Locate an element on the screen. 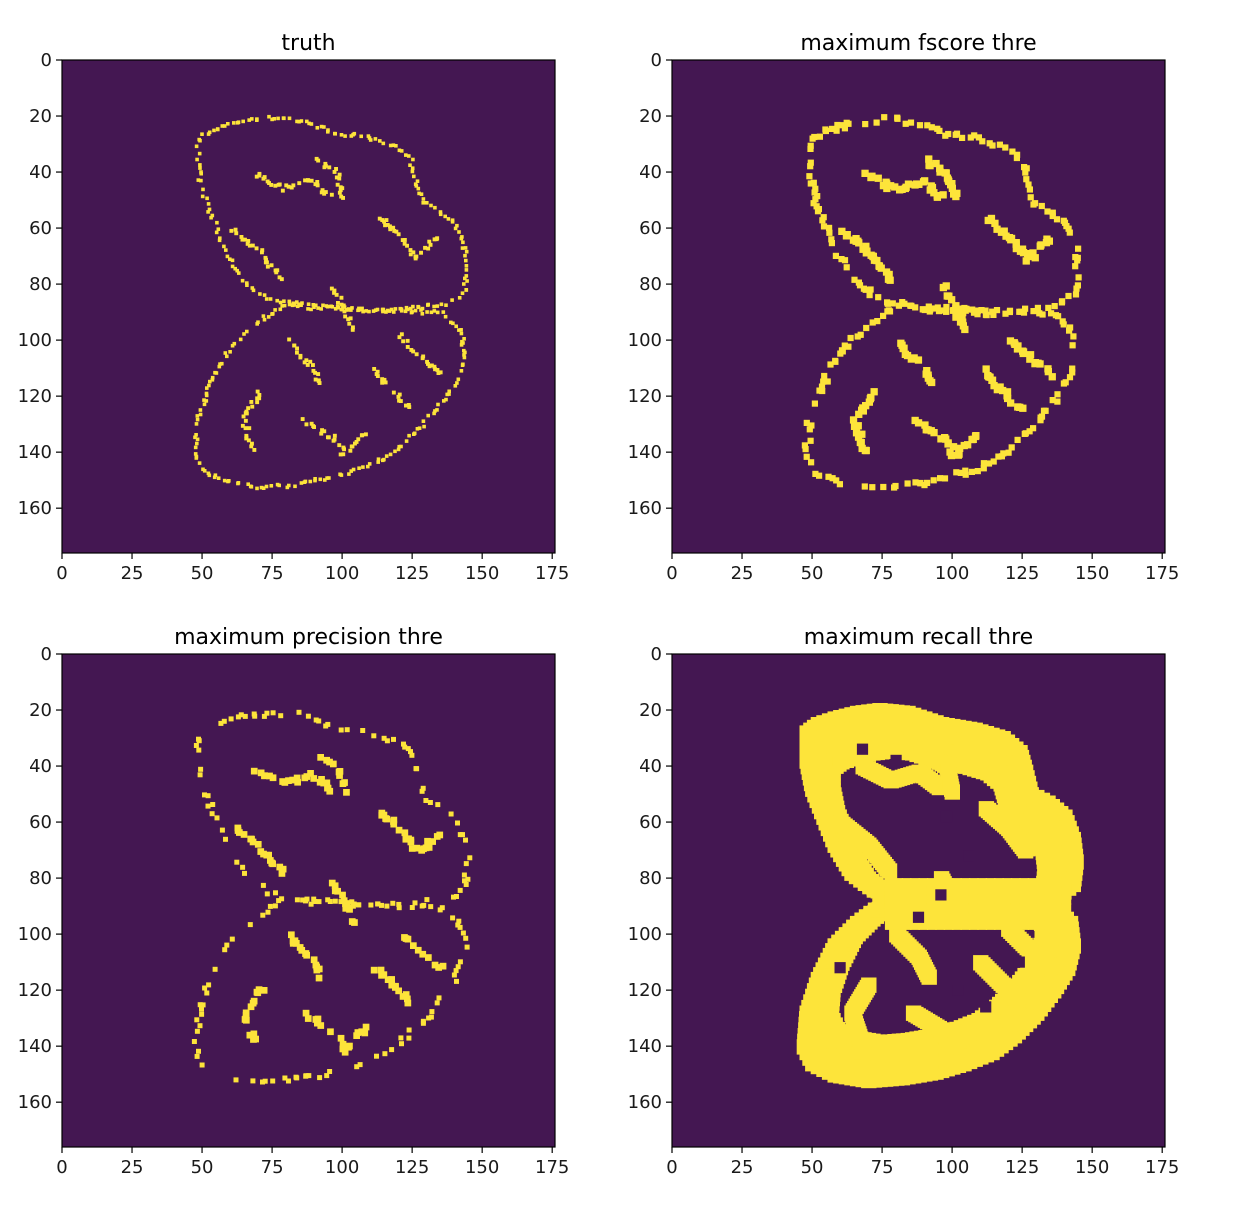  y-tick-label: 40 is located at coordinates (40, 766).